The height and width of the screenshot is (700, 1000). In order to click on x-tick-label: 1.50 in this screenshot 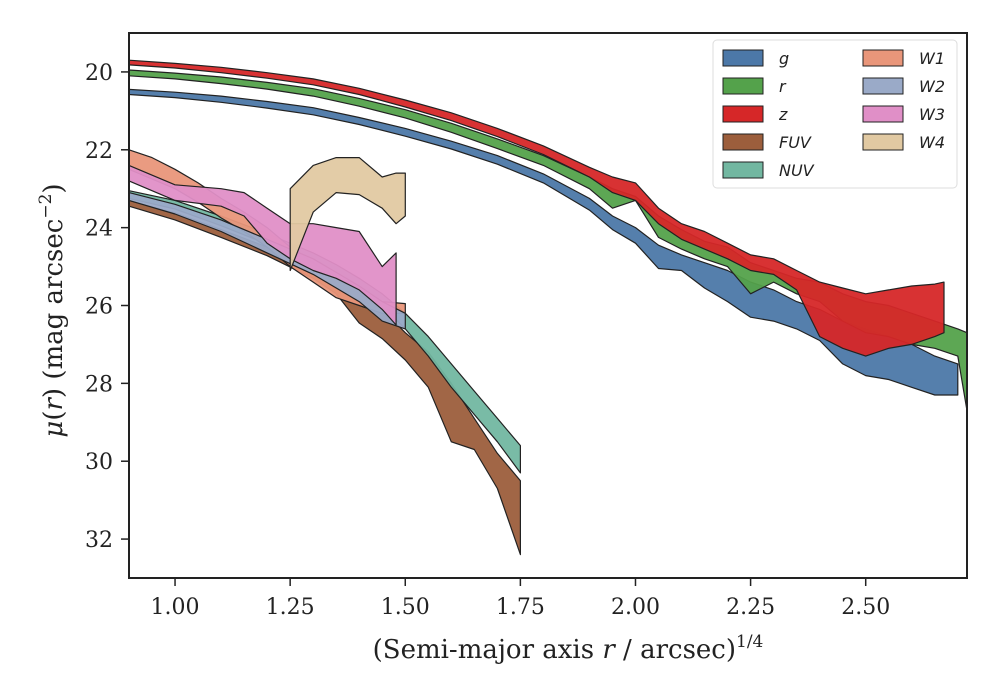, I will do `click(405, 607)`.